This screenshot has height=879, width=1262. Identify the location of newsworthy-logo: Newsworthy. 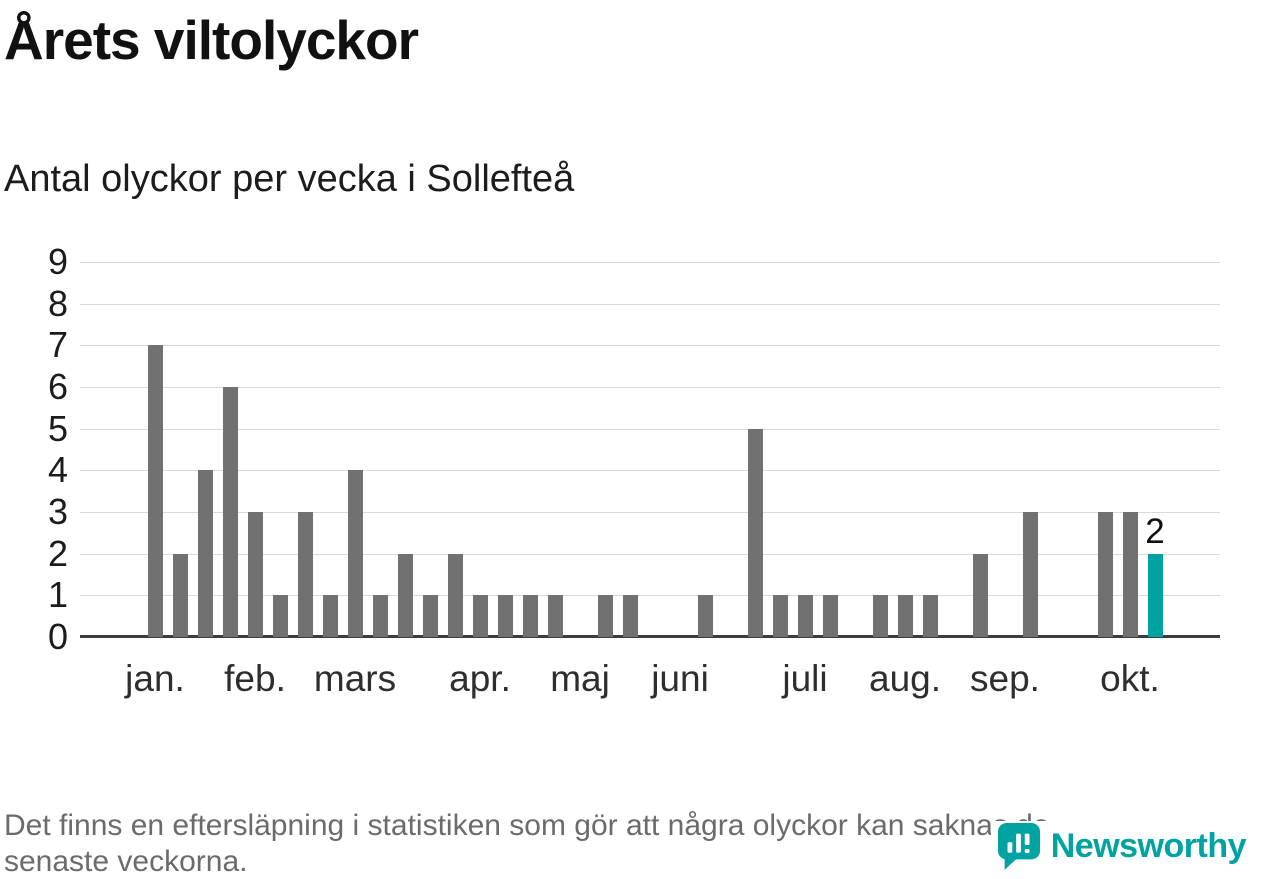
(1118, 846).